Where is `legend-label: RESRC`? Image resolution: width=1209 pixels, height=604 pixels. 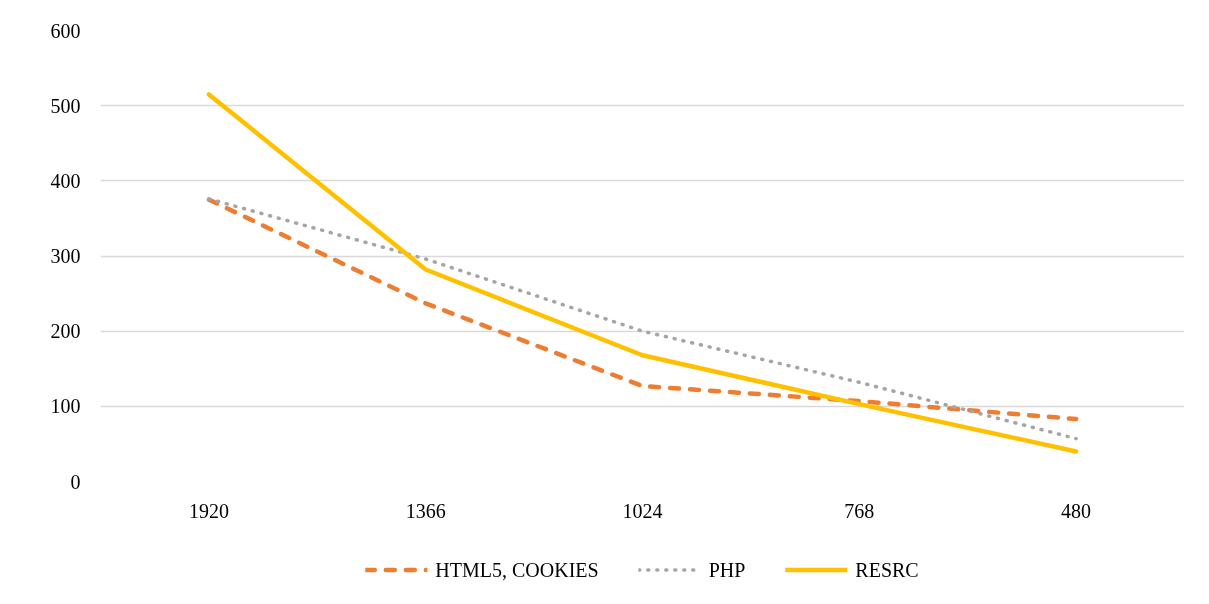 legend-label: RESRC is located at coordinates (887, 569).